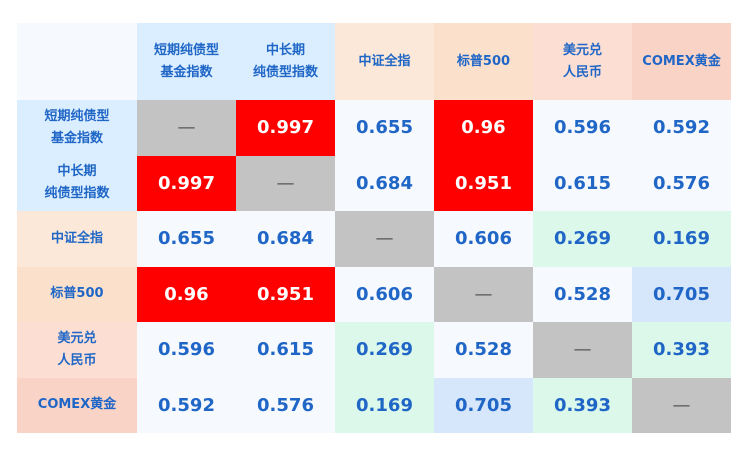 This screenshot has width=750, height=454. I want to click on corner-cell, so click(77, 61).